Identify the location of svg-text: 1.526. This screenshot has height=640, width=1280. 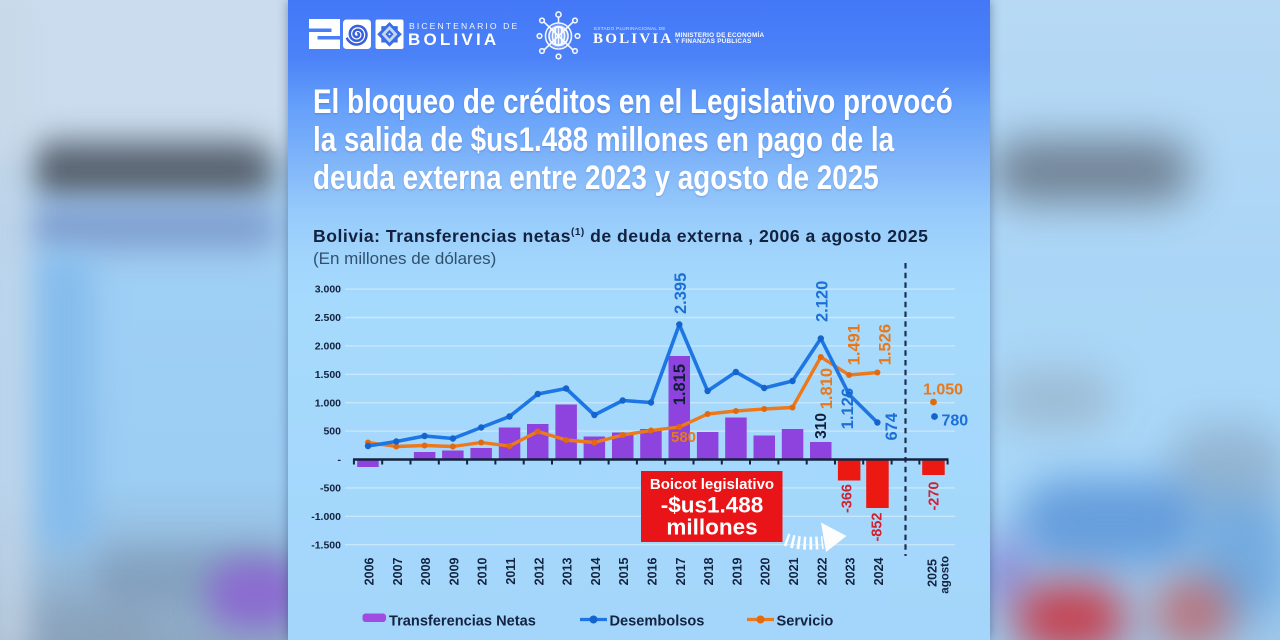
(886, 344).